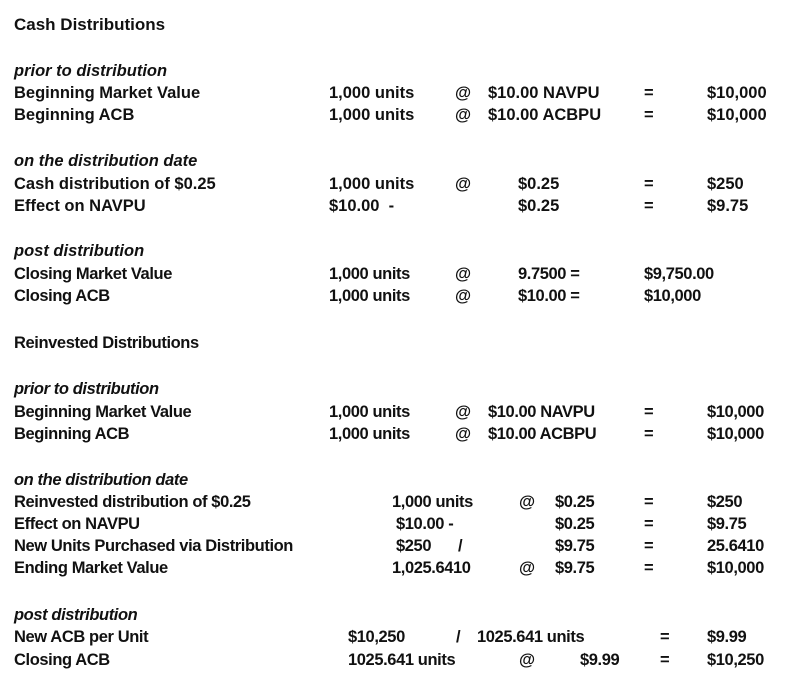  What do you see at coordinates (86, 389) in the screenshot?
I see `reinvested-prior-heading: prior to distribution` at bounding box center [86, 389].